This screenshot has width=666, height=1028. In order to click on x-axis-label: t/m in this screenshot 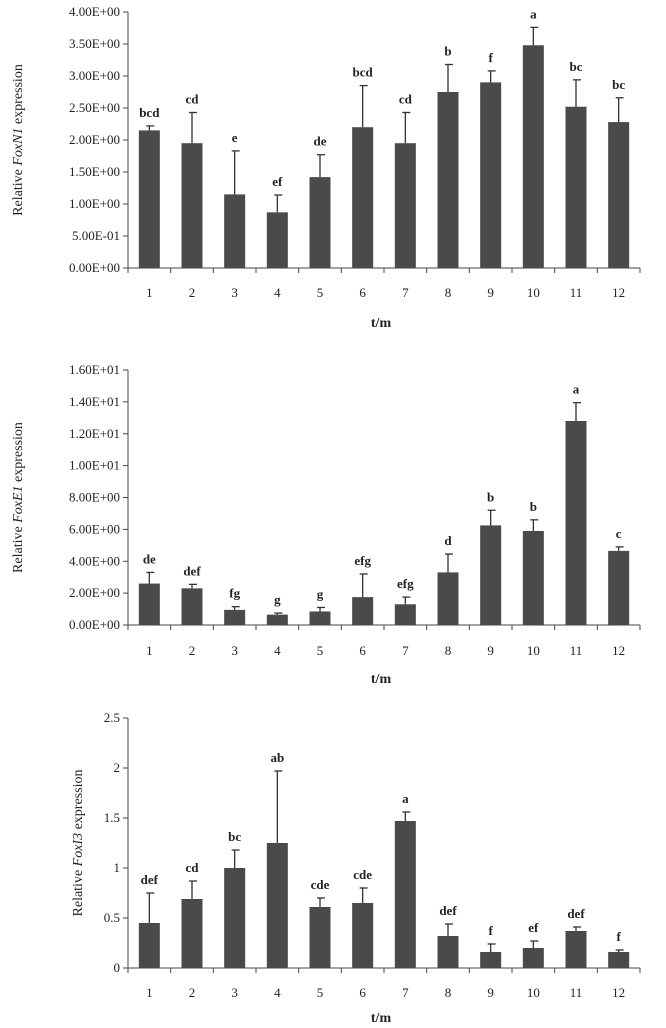, I will do `click(381, 679)`.